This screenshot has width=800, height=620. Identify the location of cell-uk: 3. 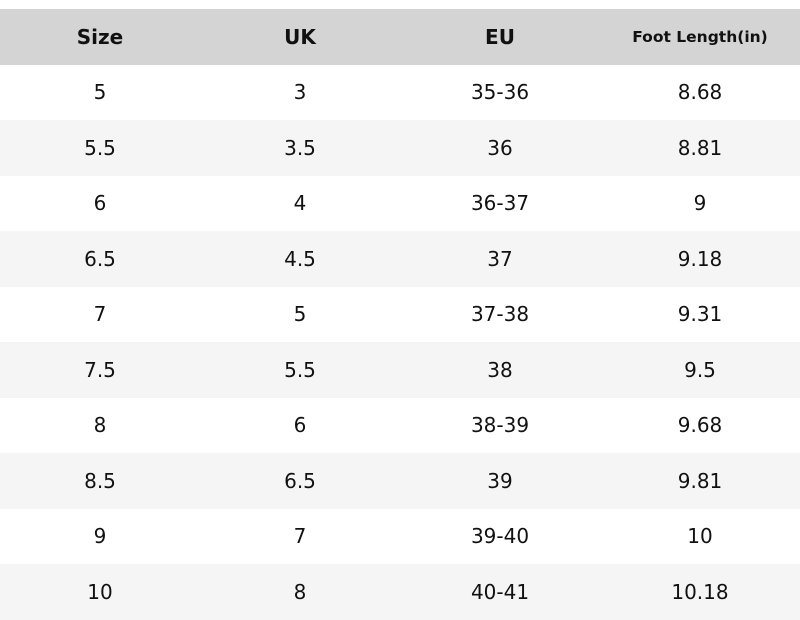
(300, 92).